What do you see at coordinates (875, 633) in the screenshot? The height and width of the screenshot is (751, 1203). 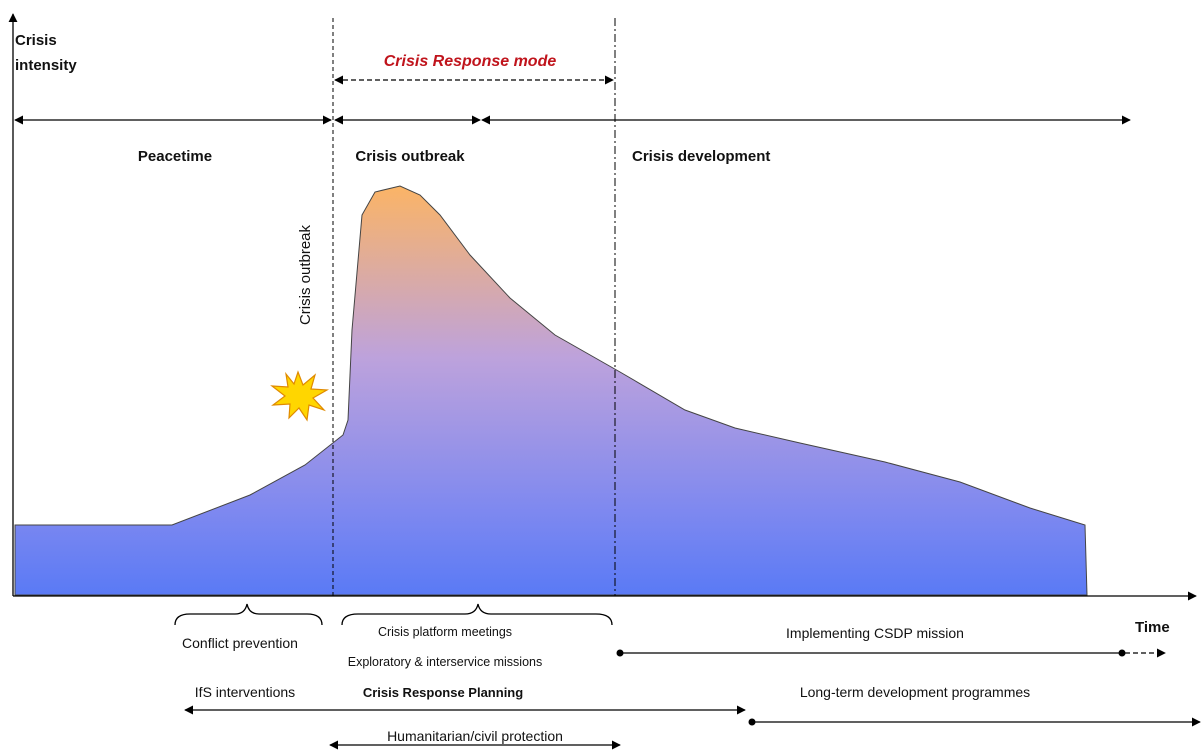 I see `activity-label: Implementing CSDP mission` at bounding box center [875, 633].